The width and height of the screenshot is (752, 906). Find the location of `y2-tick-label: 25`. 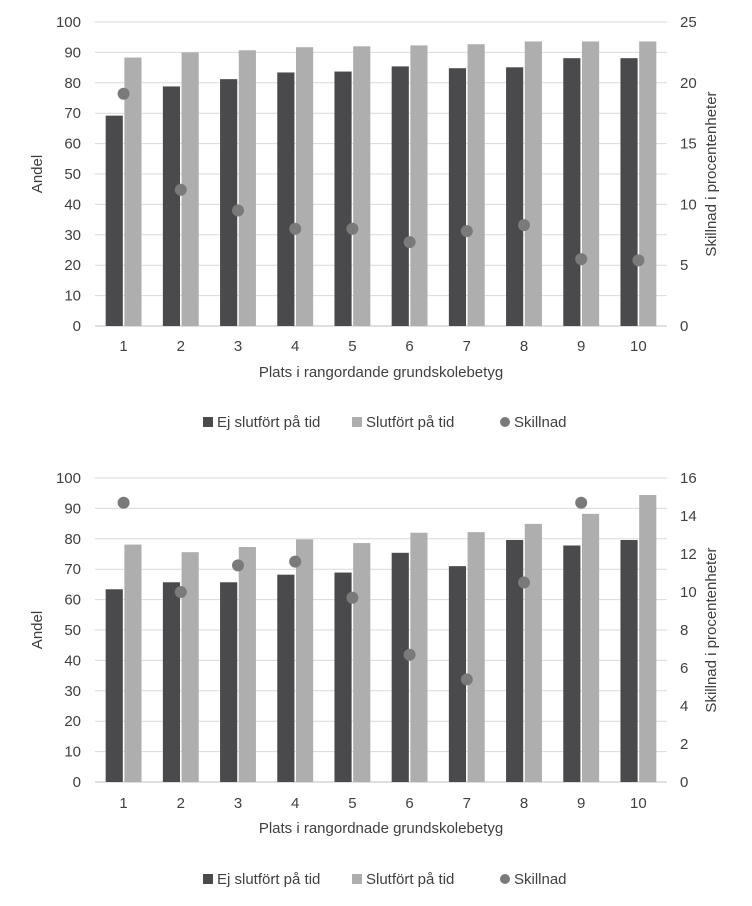

y2-tick-label: 25 is located at coordinates (688, 22).